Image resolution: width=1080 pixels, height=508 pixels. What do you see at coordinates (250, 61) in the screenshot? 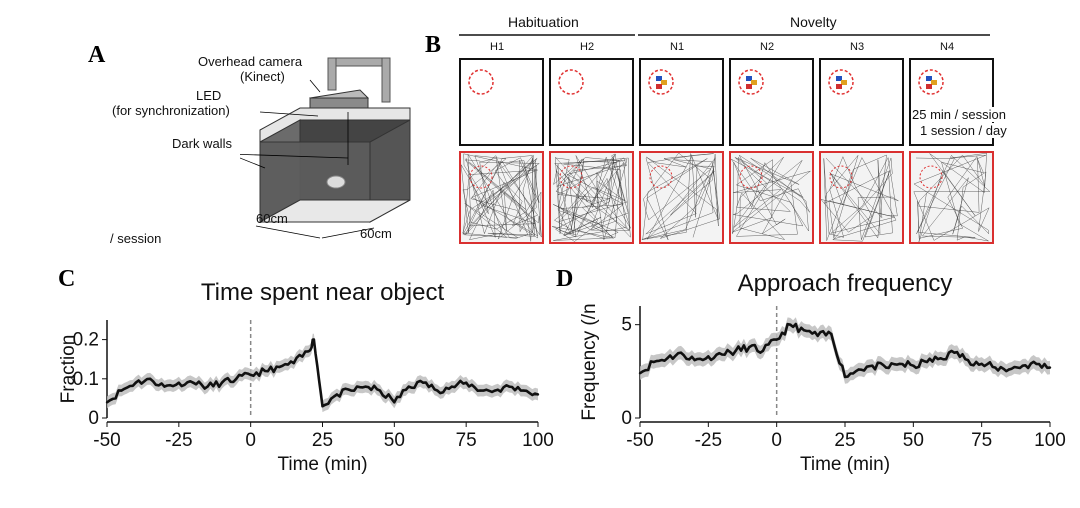
I see `camera-label: Overhead camera` at bounding box center [250, 61].